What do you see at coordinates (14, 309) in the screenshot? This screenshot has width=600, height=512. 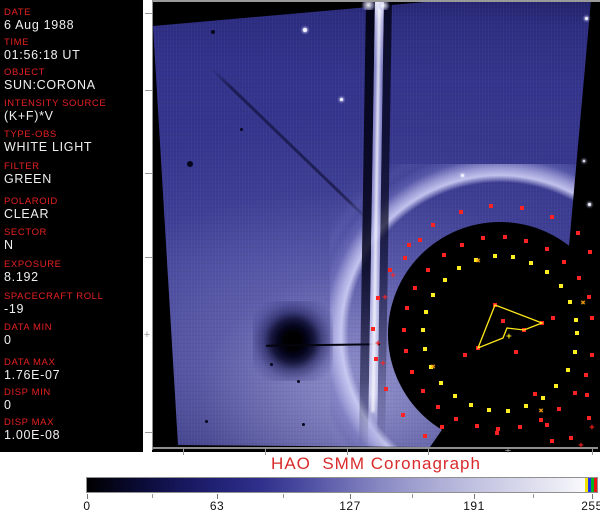 I see `metadata-value: -19` at bounding box center [14, 309].